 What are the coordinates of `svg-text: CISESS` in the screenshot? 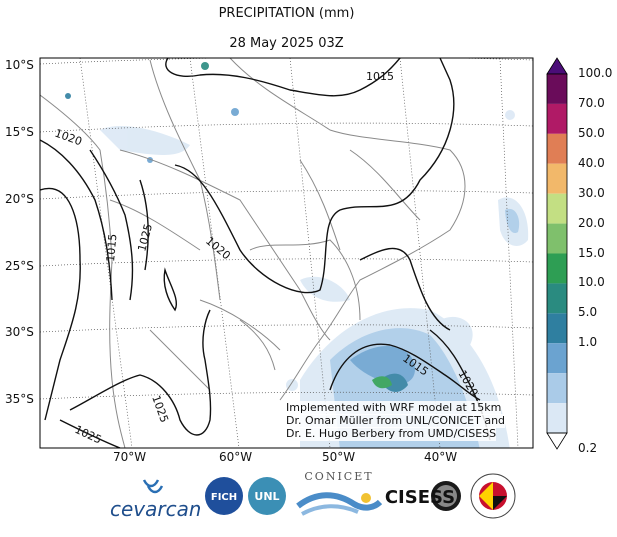 It's located at (420, 497).